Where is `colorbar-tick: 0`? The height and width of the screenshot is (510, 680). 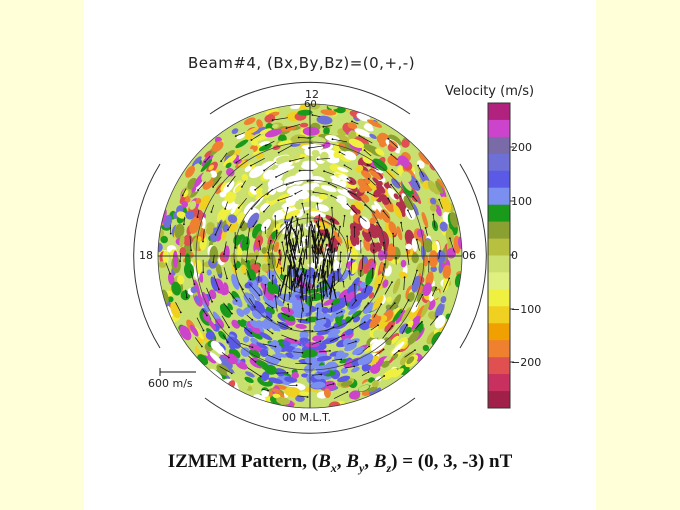
colorbar-tick: 0 is located at coordinates (514, 255).